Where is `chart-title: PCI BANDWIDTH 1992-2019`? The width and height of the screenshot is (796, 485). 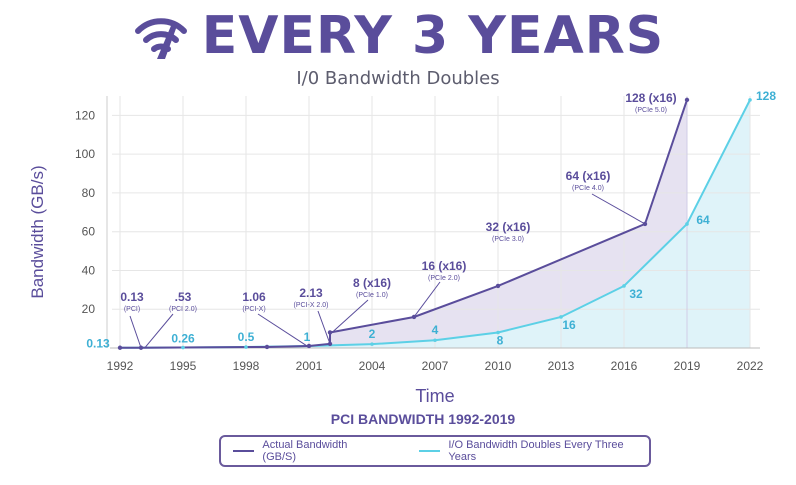 chart-title: PCI BANDWIDTH 1992-2019 is located at coordinates (423, 419).